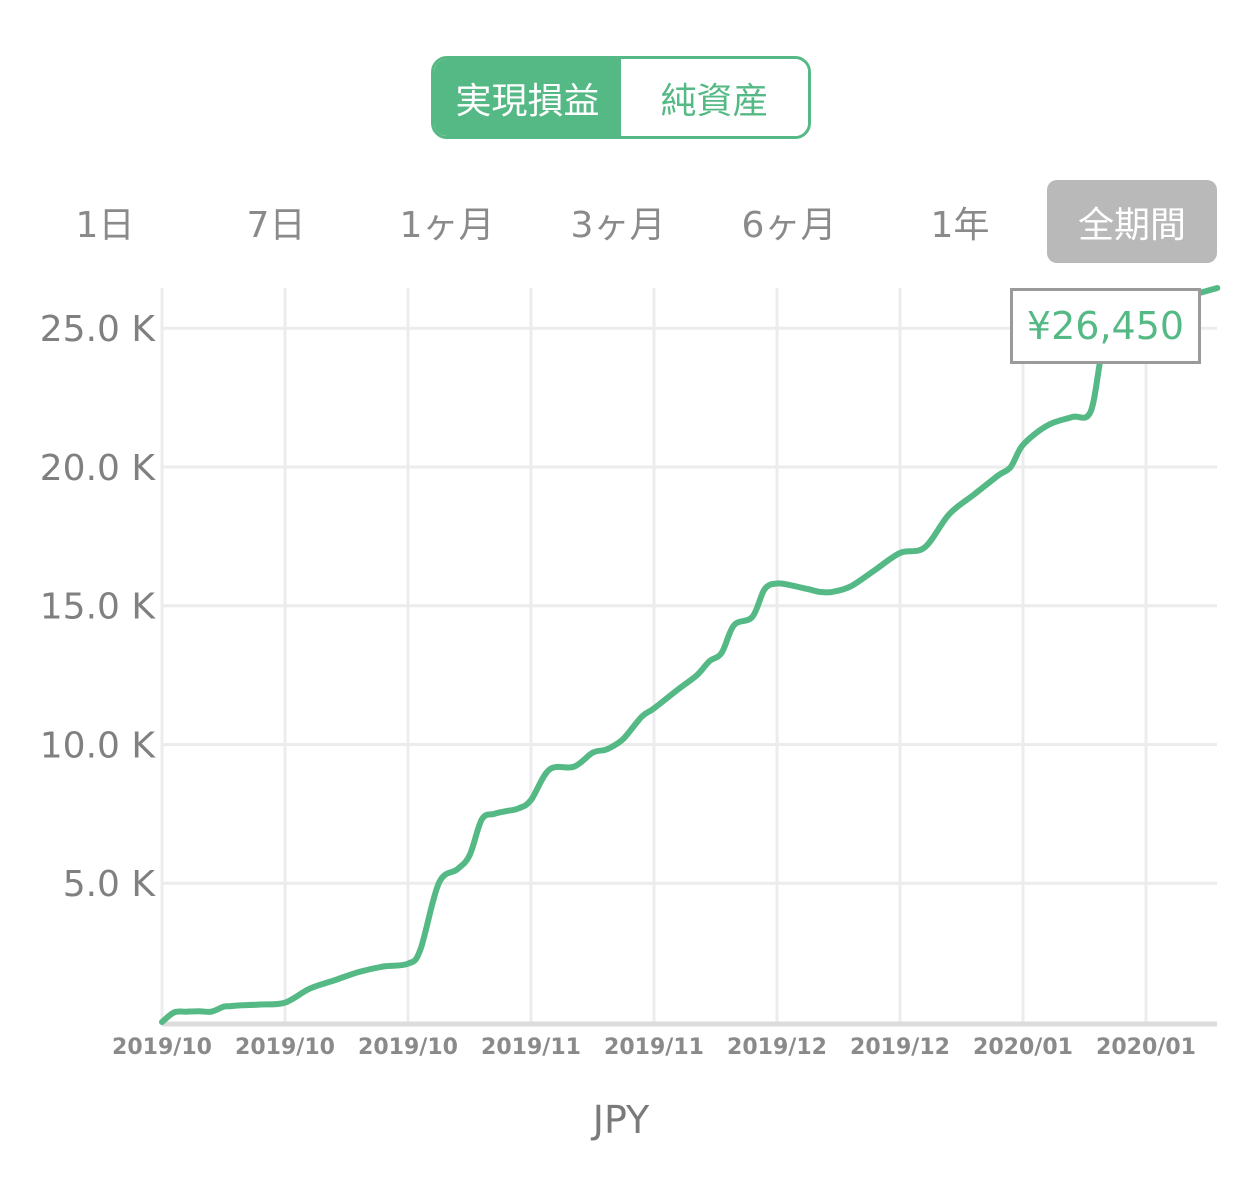 Image resolution: width=1242 pixels, height=1199 pixels. Describe the element at coordinates (789, 225) in the screenshot. I see `period-6m: 6ヶ月` at that location.